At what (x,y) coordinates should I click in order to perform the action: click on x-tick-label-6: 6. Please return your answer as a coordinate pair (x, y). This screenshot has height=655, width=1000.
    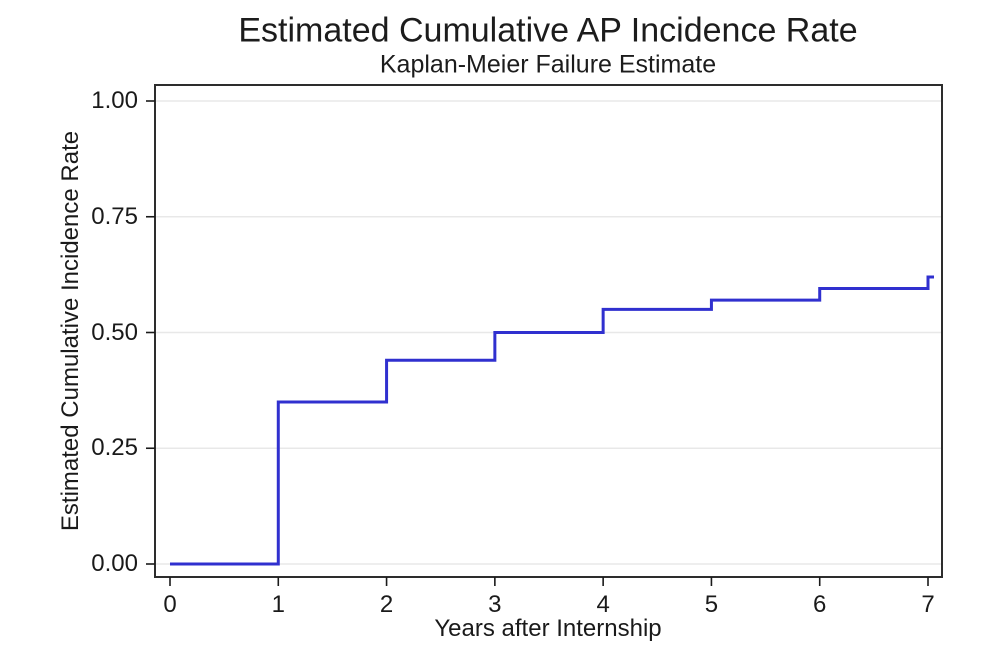
    Looking at the image, I should click on (820, 604).